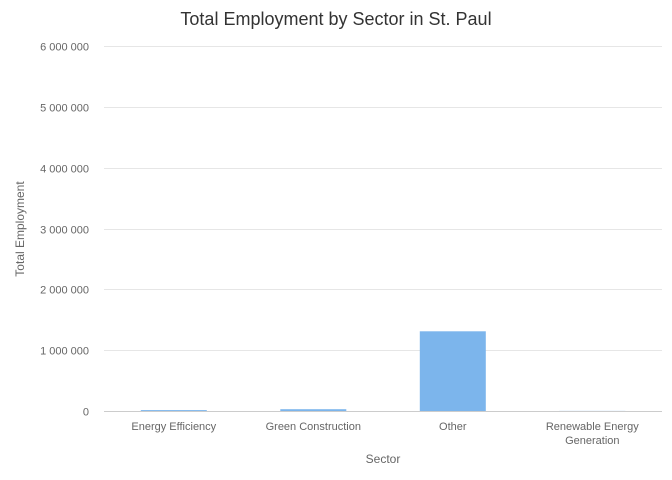 This screenshot has width=672, height=480. What do you see at coordinates (592, 427) in the screenshot?
I see `x-tick-label-line: Renewable Energy` at bounding box center [592, 427].